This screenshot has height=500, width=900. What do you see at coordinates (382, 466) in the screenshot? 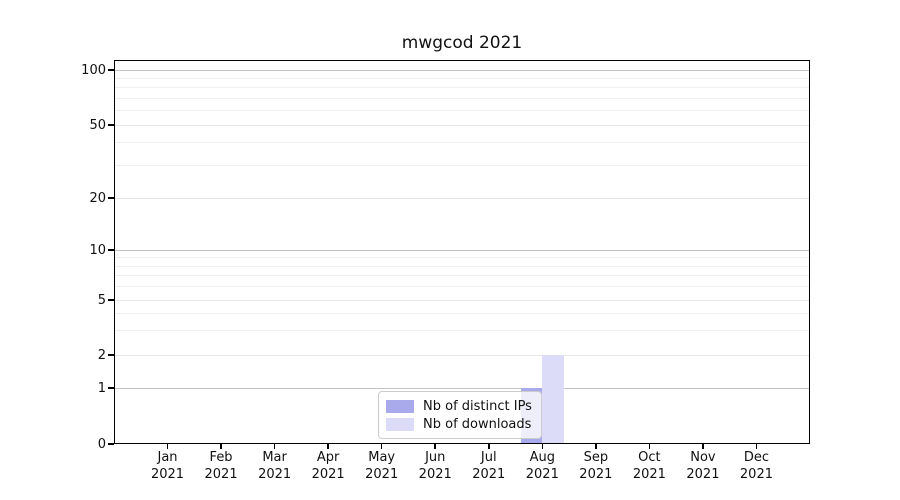
I see `x-tick-label: May 2021` at bounding box center [382, 466].